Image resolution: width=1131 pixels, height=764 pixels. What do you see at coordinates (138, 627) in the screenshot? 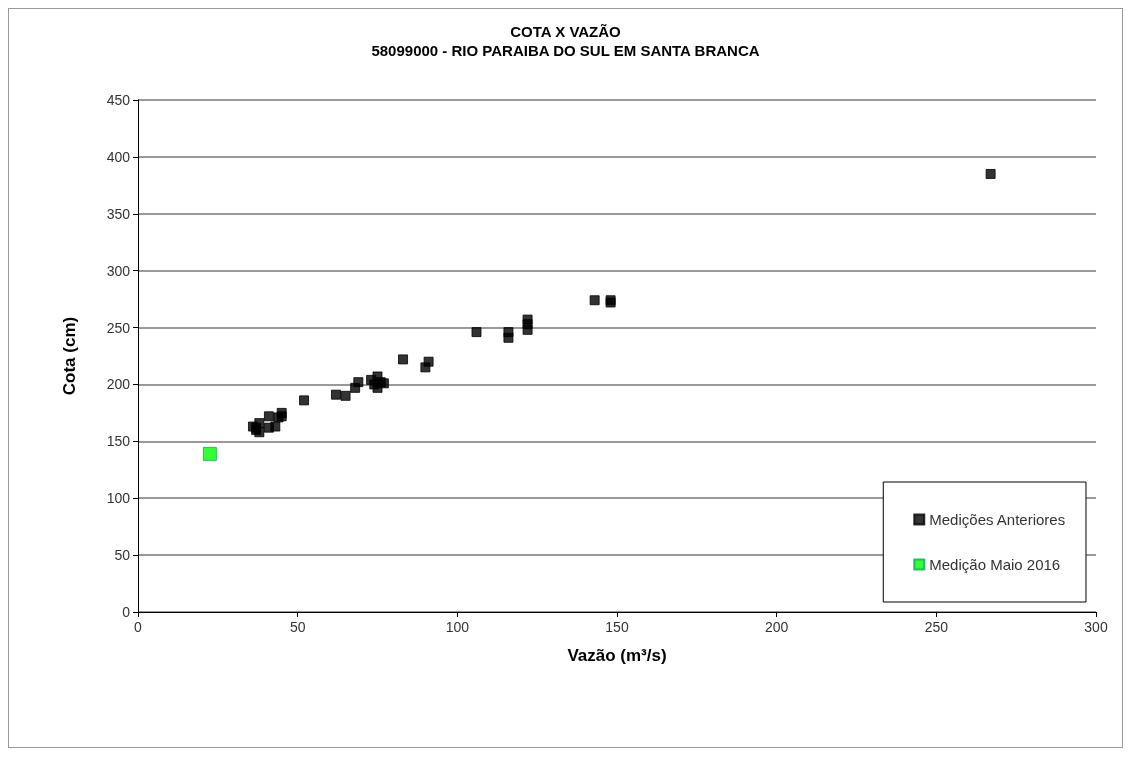
I see `x-tick-label: 0` at bounding box center [138, 627].